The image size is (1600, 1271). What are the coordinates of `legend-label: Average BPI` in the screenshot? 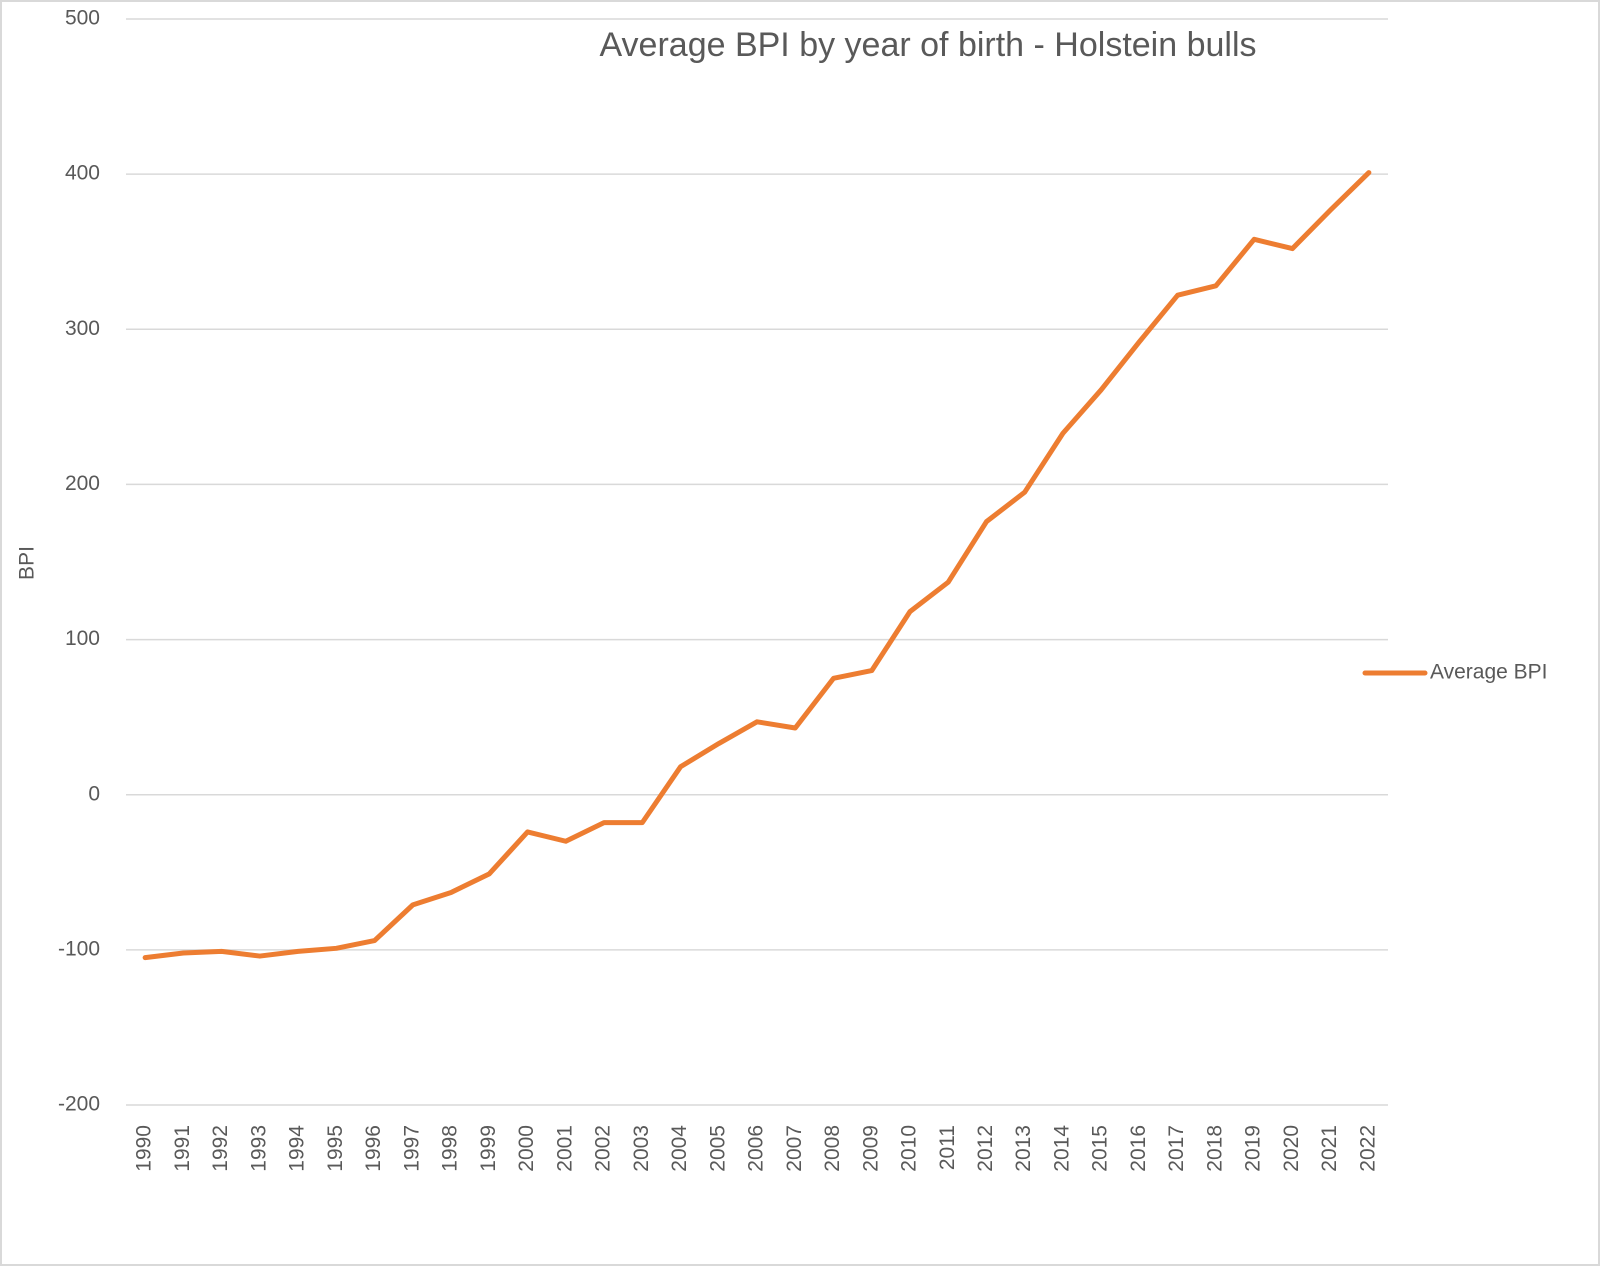 It's located at (1489, 672).